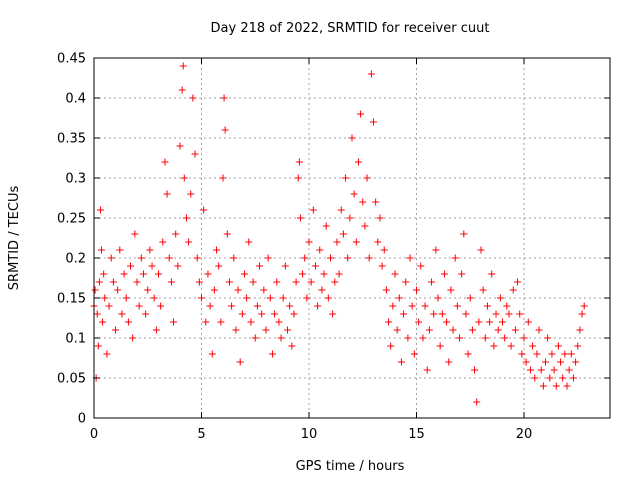 This screenshot has width=640, height=480. Describe the element at coordinates (14, 238) in the screenshot. I see `y-axis-label: SRMTID / TECUs` at that location.